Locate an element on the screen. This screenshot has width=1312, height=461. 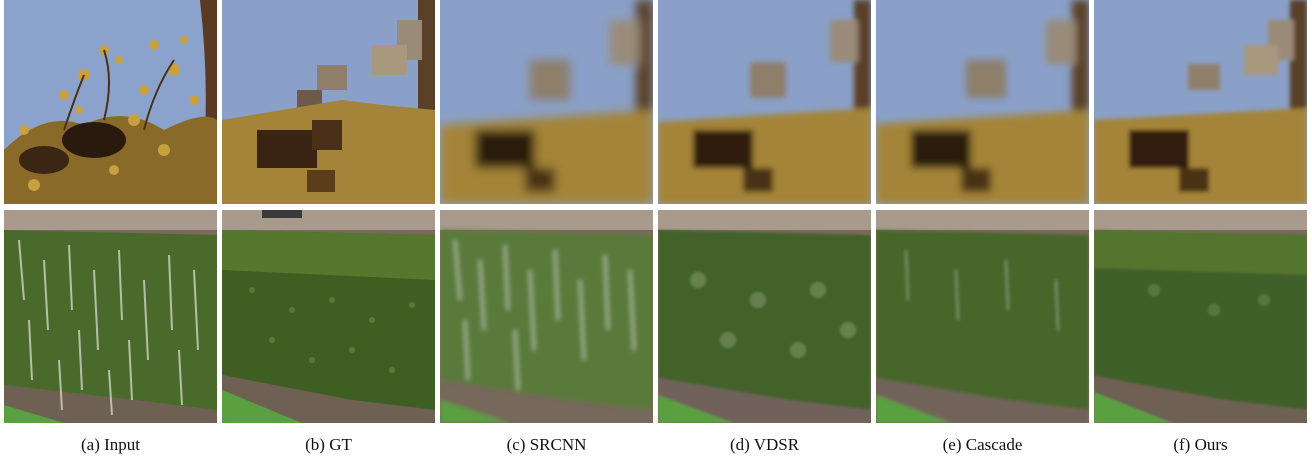
tree-image-vdsr is located at coordinates (764, 102).